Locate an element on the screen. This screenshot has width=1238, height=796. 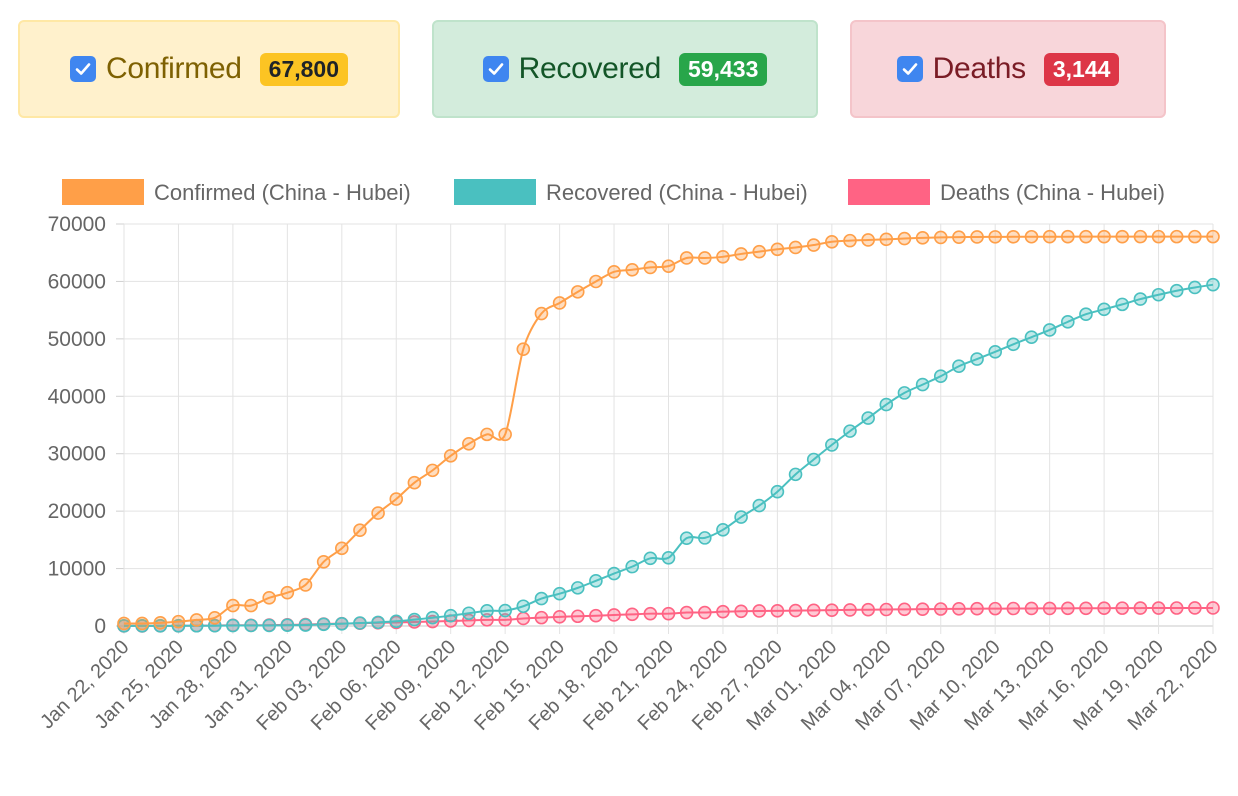
recovered-checkbox is located at coordinates (495, 69).